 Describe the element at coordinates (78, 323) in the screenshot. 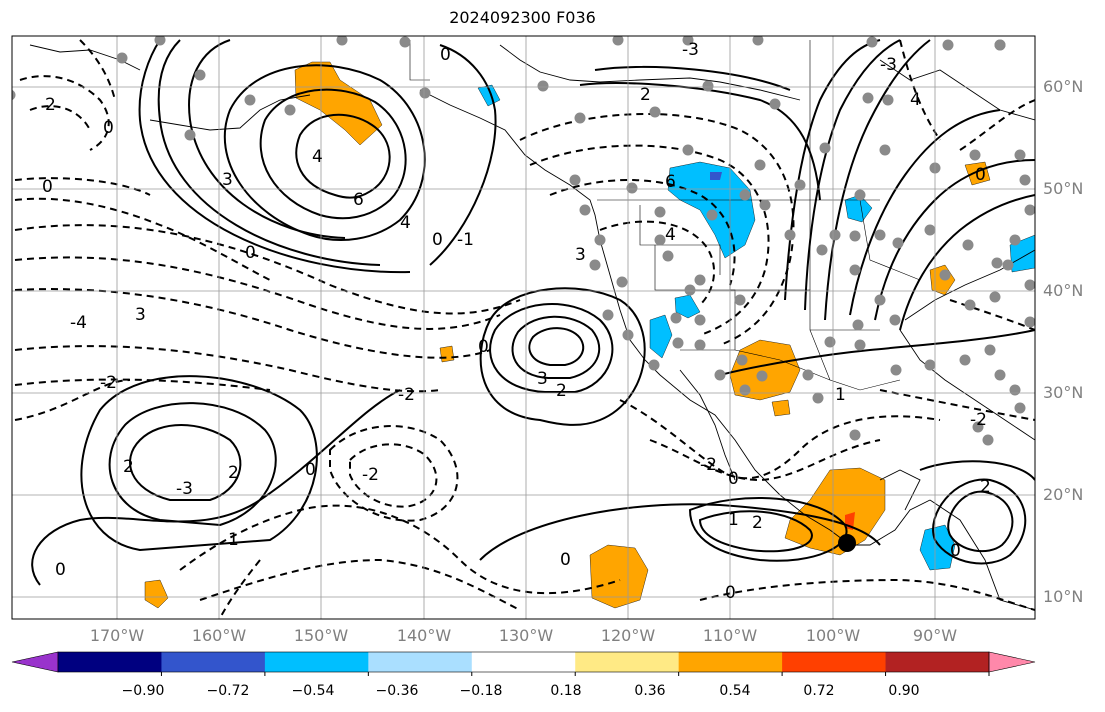

I see `contour-label: -4` at that location.